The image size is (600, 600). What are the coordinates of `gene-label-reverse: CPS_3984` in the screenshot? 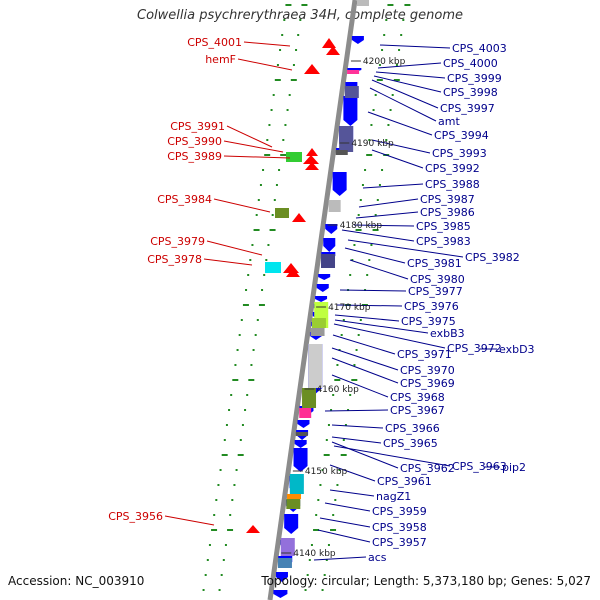 It's located at (184, 199).